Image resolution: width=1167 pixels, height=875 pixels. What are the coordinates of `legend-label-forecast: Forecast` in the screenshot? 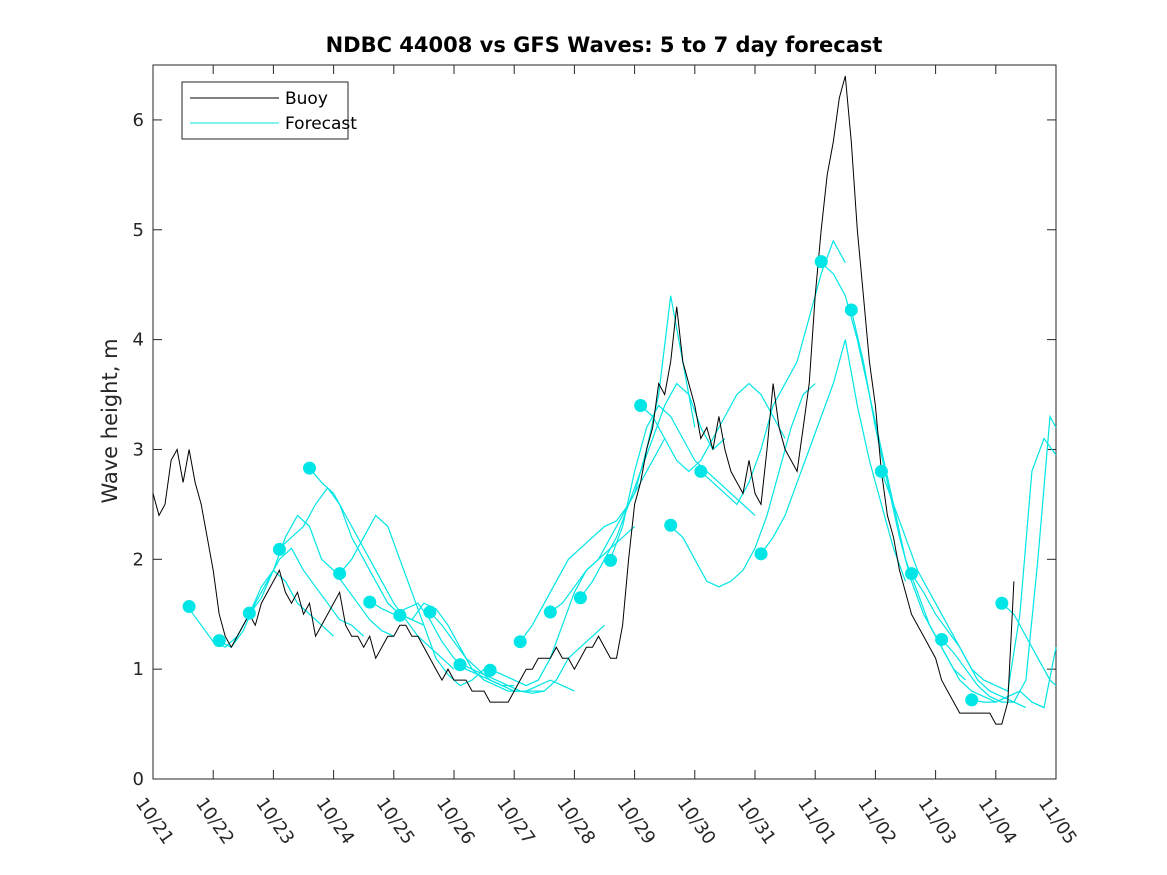 It's located at (321, 124).